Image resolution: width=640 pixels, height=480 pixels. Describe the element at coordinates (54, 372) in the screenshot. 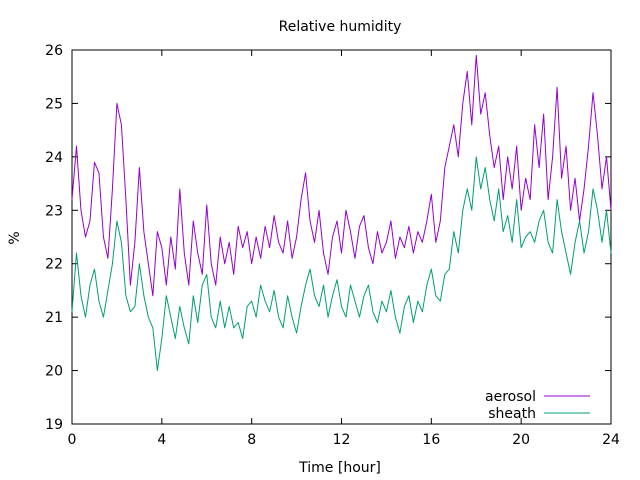

I see `y-tick-label: 20` at that location.